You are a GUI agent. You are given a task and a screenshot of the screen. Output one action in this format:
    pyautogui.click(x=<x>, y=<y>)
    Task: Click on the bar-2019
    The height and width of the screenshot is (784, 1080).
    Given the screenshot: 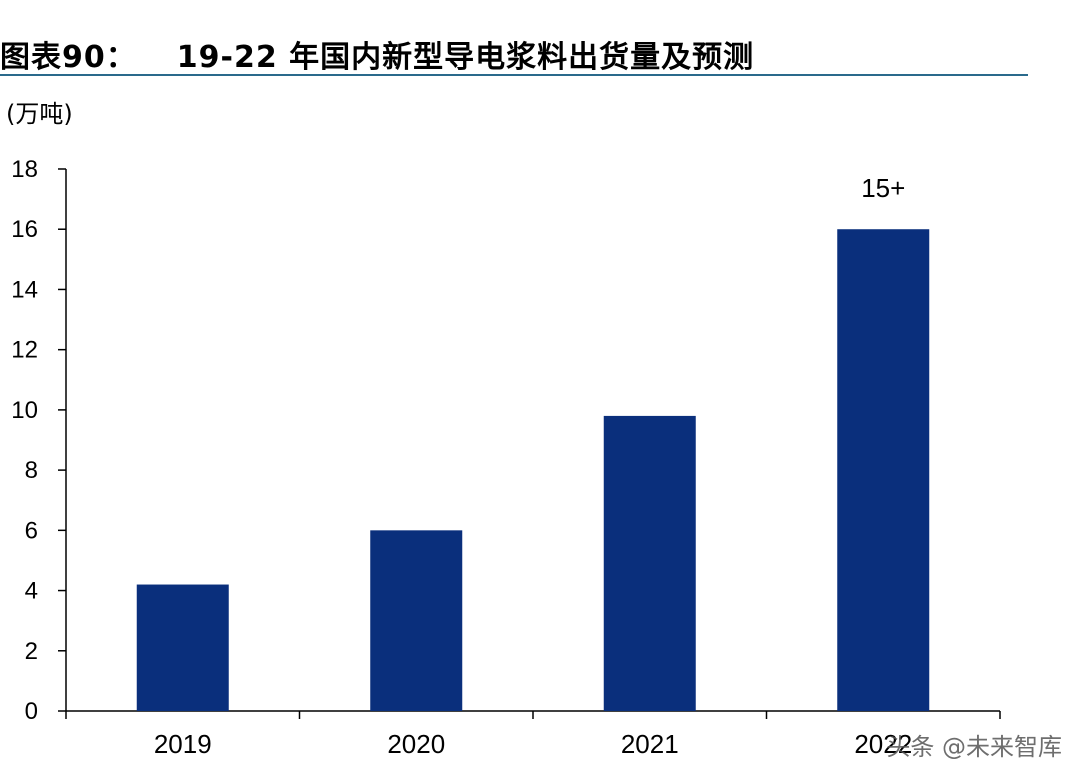 What is the action you would take?
    pyautogui.click(x=182, y=647)
    